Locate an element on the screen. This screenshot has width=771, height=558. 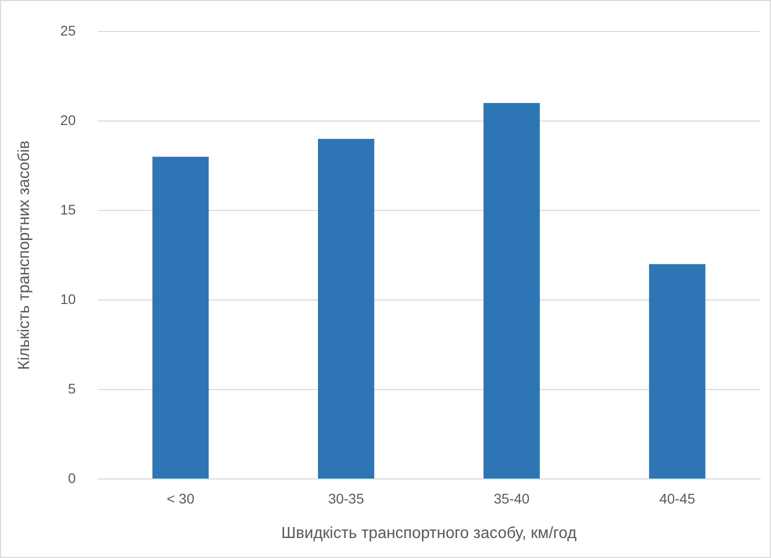
x-tick-label: < 30 is located at coordinates (180, 498).